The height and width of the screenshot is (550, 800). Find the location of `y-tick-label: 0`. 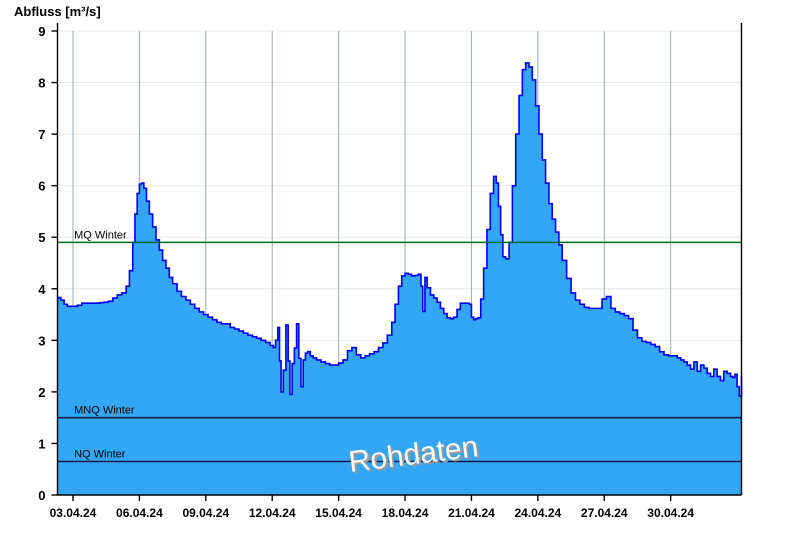

y-tick-label: 0 is located at coordinates (41, 495).